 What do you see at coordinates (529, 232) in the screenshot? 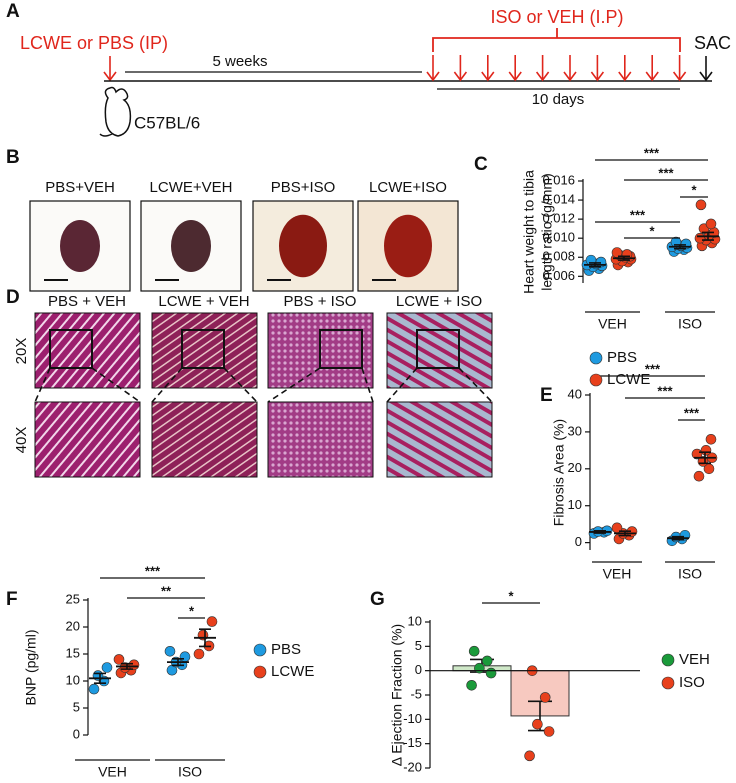
I see `y-axis-label: Heart weight to tibia` at bounding box center [529, 232].